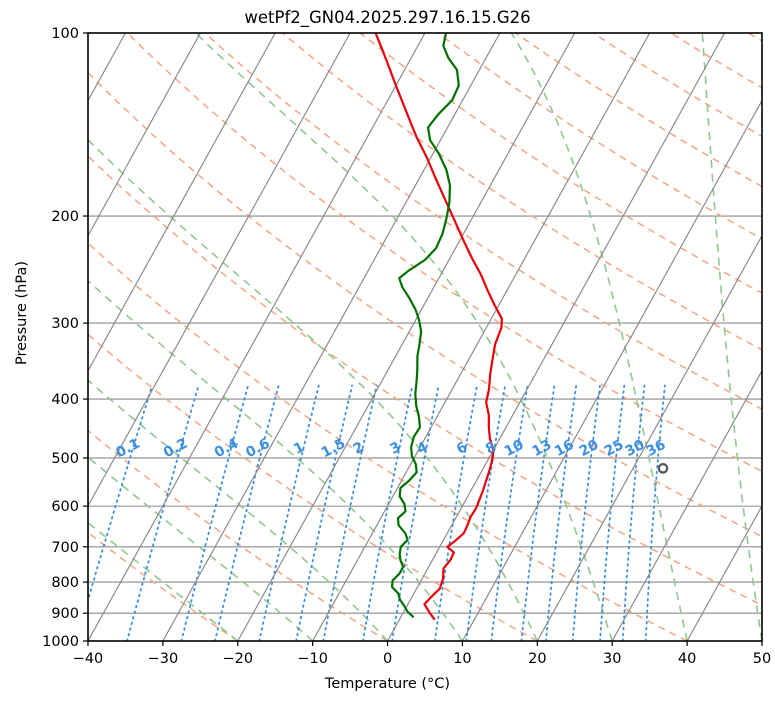 The image size is (775, 708). I want to click on x-tick-label: −20, so click(237, 659).